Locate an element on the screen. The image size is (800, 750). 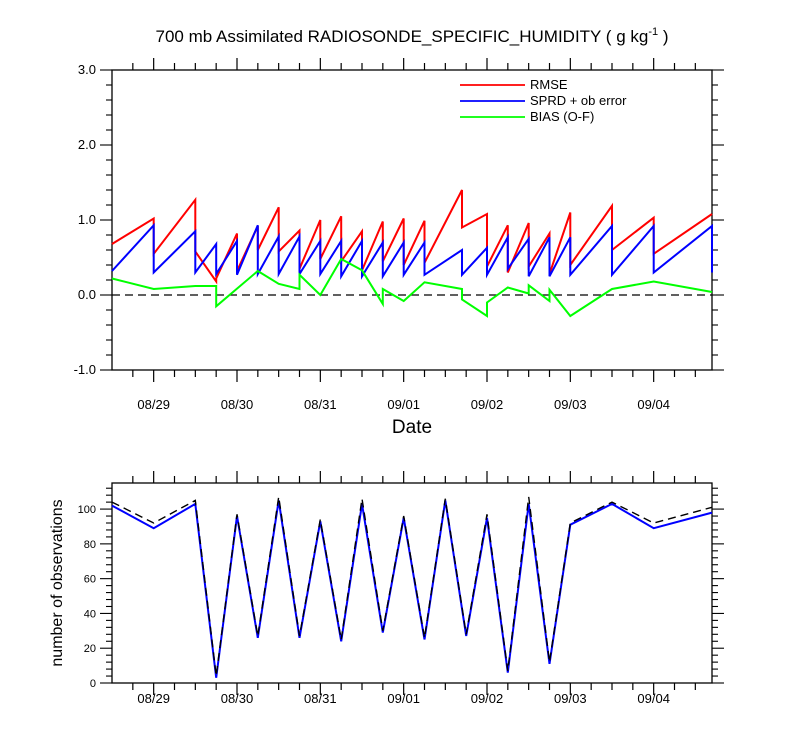
upper-x-tick-label: 09/03 is located at coordinates (570, 404).